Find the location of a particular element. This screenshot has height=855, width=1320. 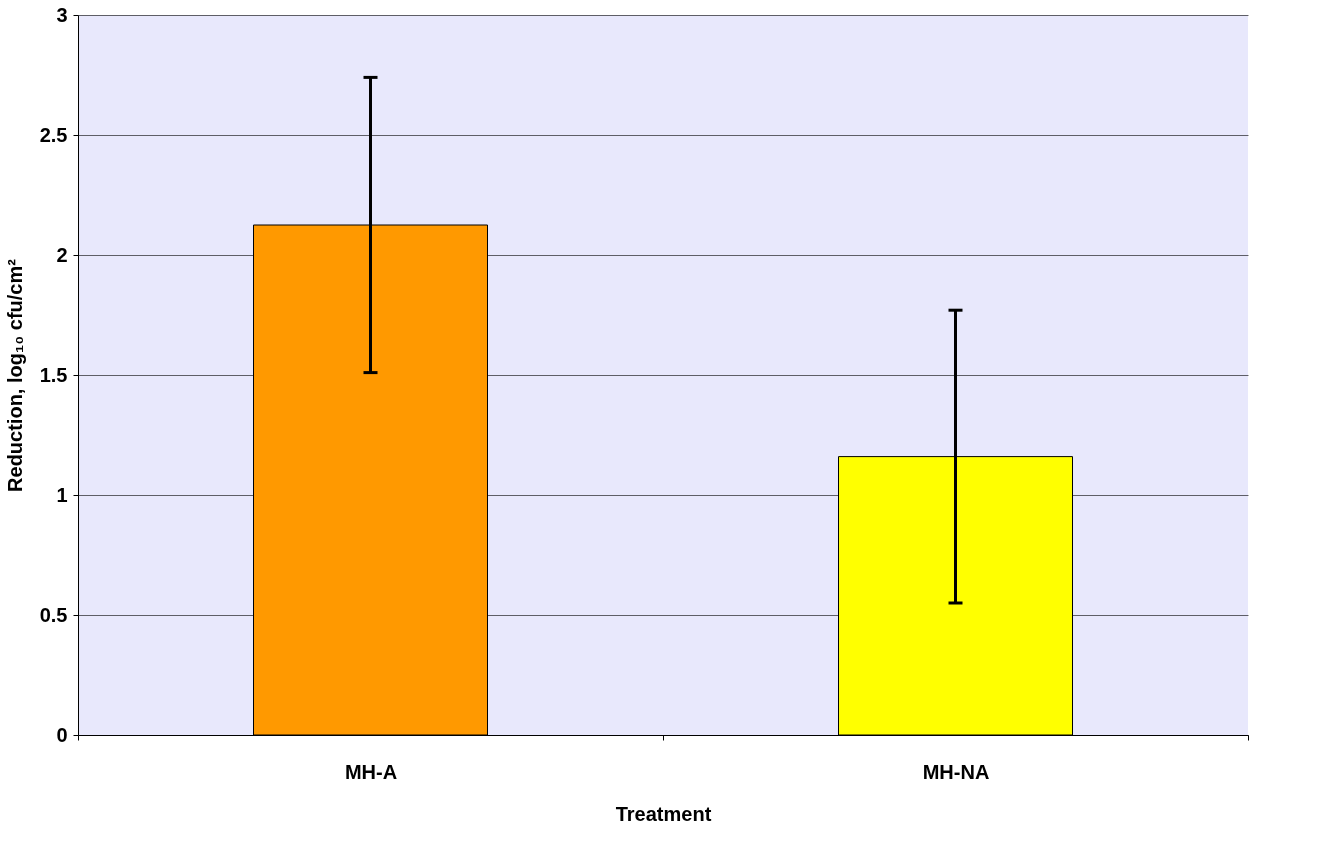

y-tick-label: 2.5 is located at coordinates (53, 134).